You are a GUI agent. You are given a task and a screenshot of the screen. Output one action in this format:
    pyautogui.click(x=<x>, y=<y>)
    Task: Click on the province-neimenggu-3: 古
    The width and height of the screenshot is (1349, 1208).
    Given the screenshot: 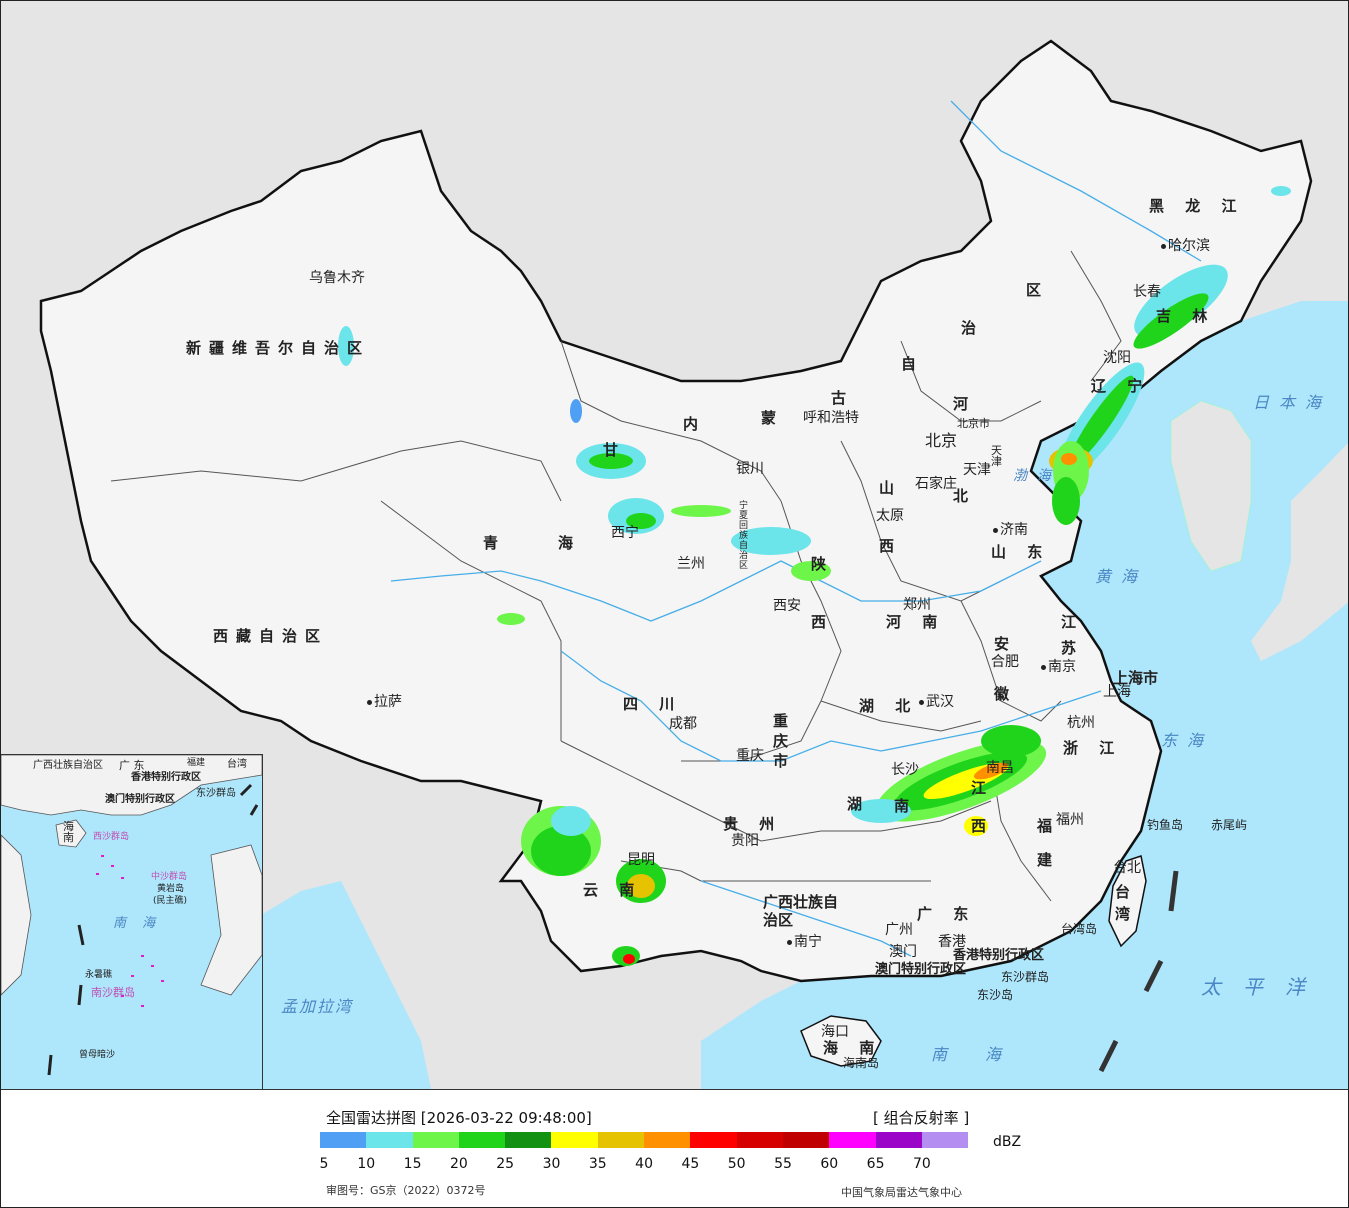 What is the action you would take?
    pyautogui.click(x=843, y=398)
    